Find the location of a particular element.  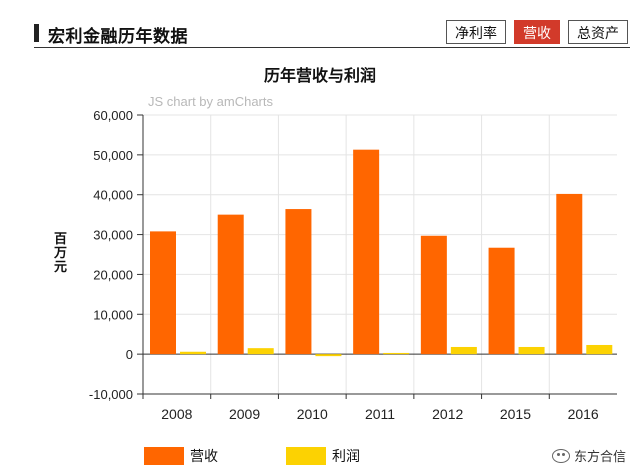

metric-tabs: 净利率 营收 总资产 is located at coordinates (537, 32).